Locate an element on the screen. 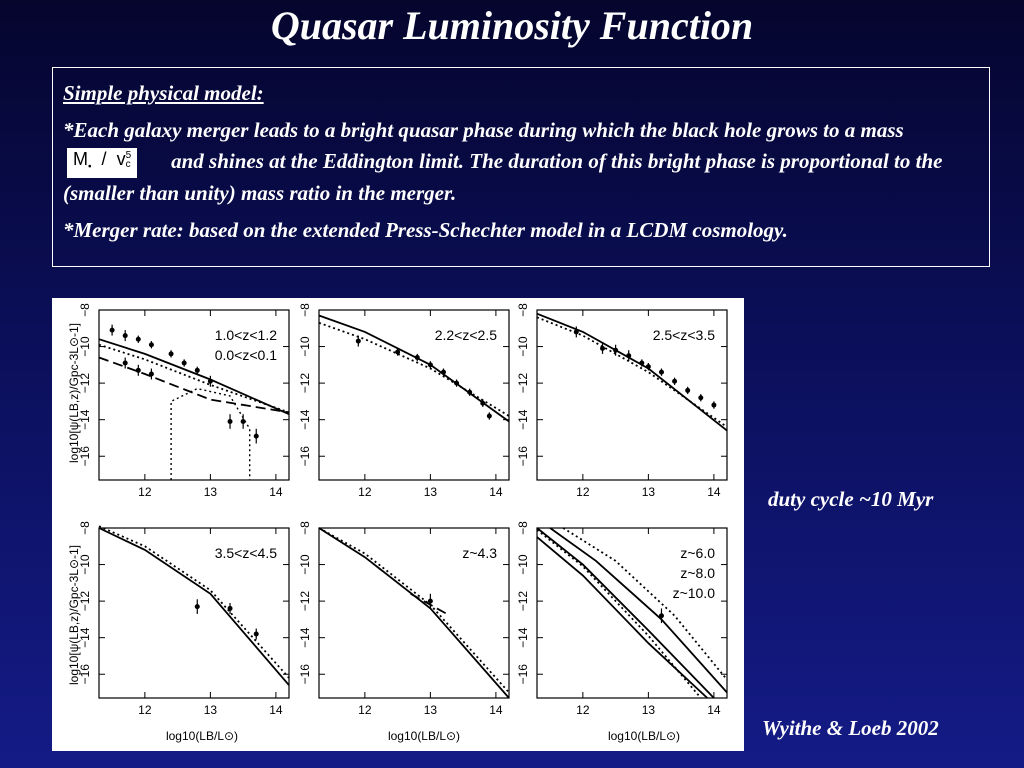 The width and height of the screenshot is (1024, 768). panel-label: 2.5<z<3.5 is located at coordinates (684, 335).